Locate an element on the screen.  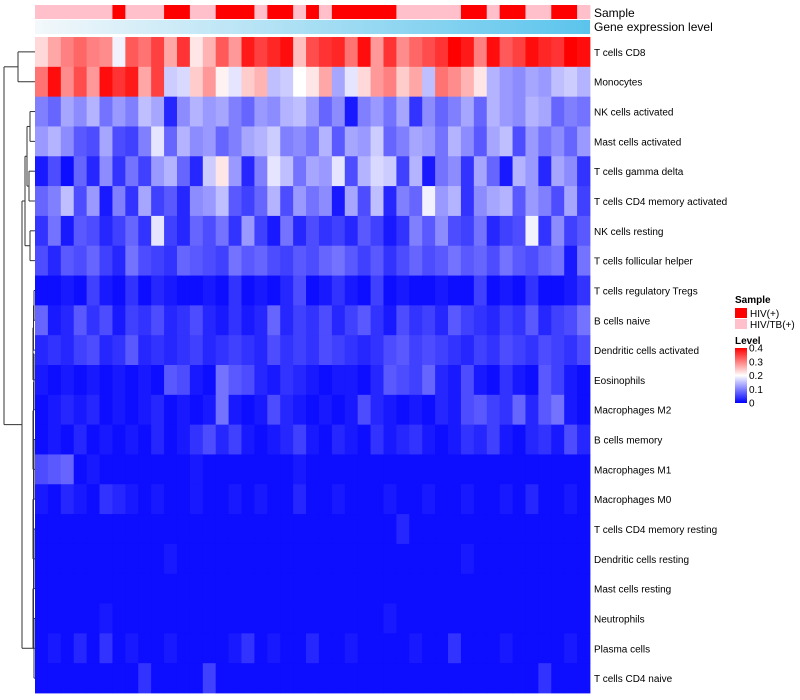
row-label: T cells CD4 memory resting is located at coordinates (655, 530).